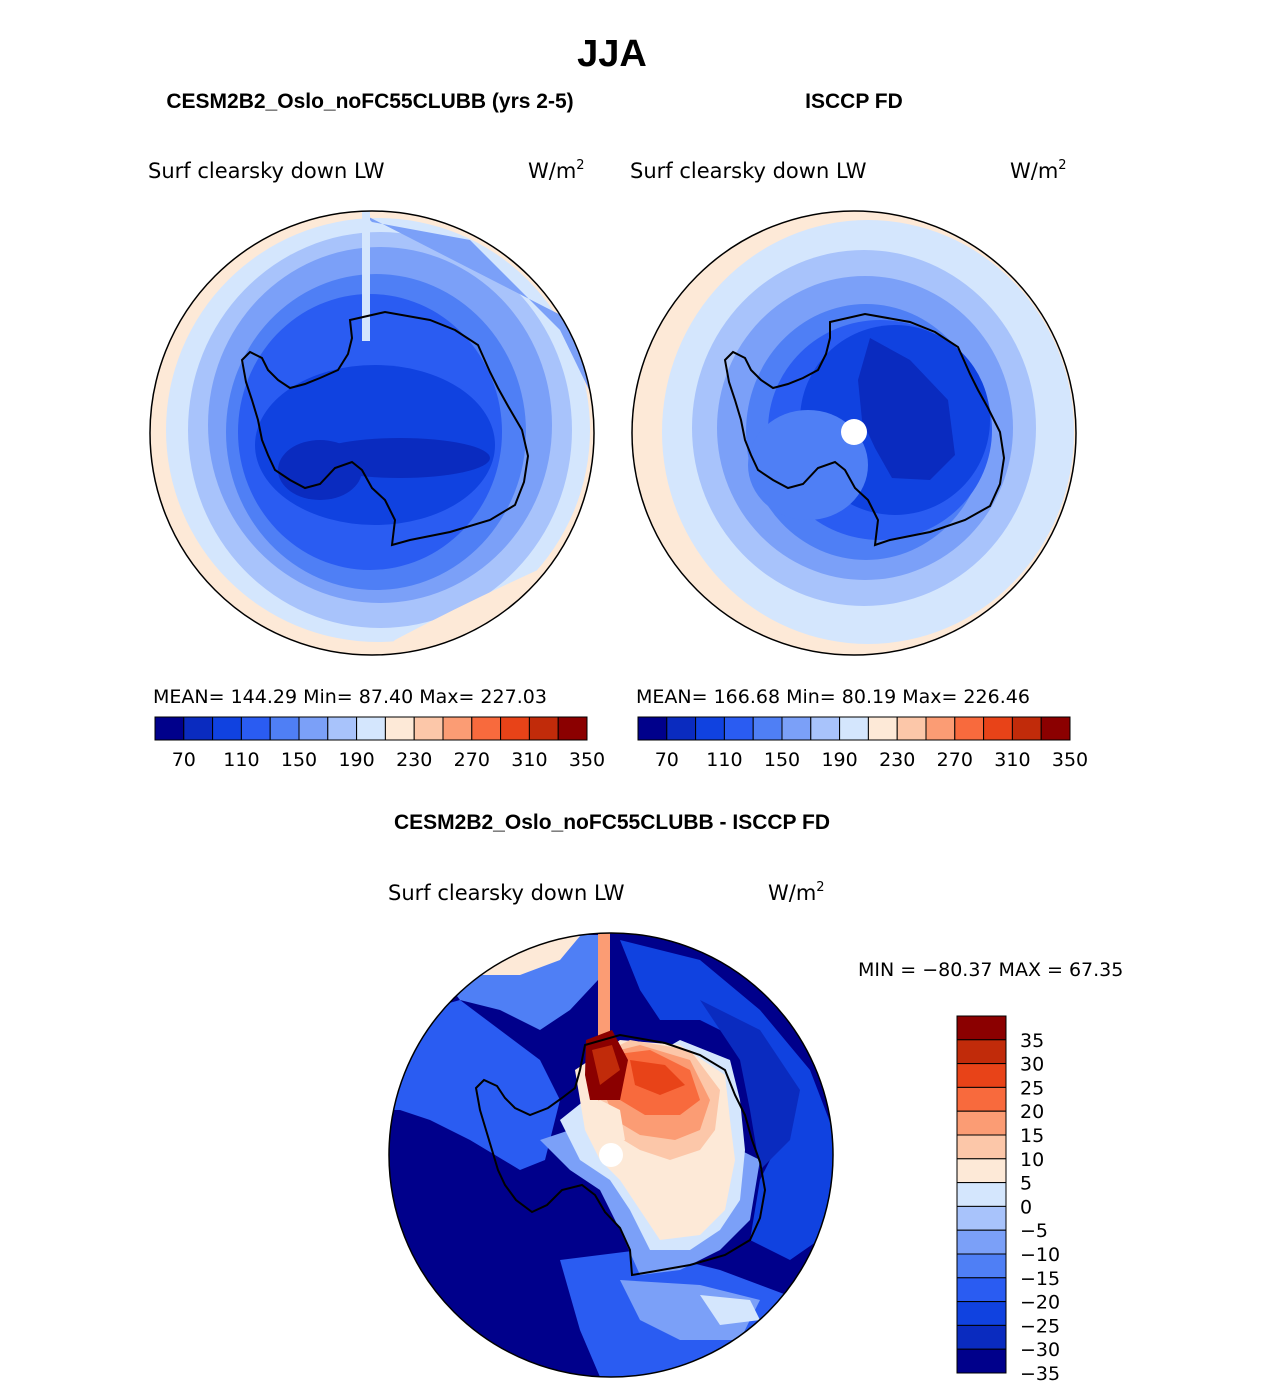 The width and height of the screenshot is (1285, 1383). Describe the element at coordinates (955, 760) in the screenshot. I see `obs-colorbar-label: 270` at that location.